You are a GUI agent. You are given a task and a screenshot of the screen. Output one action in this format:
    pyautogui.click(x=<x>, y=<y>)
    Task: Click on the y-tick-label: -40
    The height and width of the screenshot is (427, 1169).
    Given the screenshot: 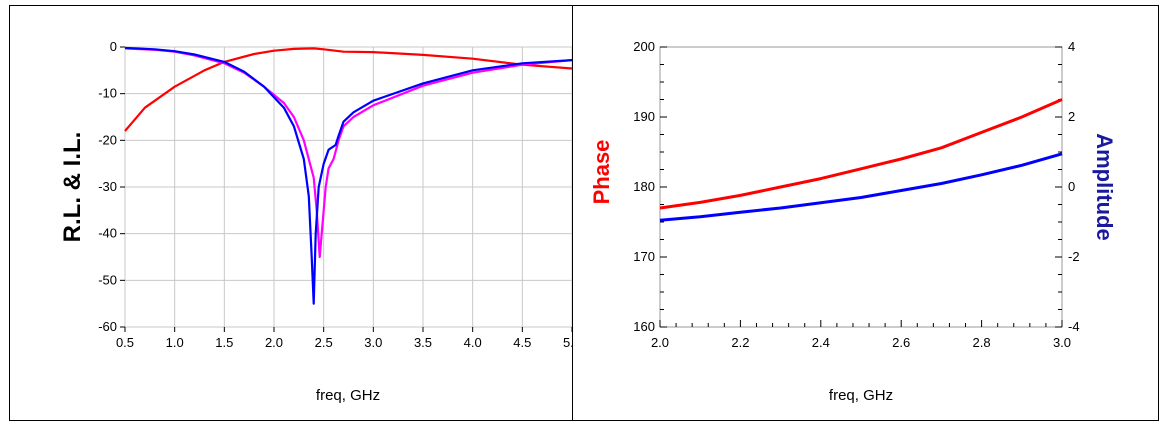 What is the action you would take?
    pyautogui.click(x=107, y=233)
    